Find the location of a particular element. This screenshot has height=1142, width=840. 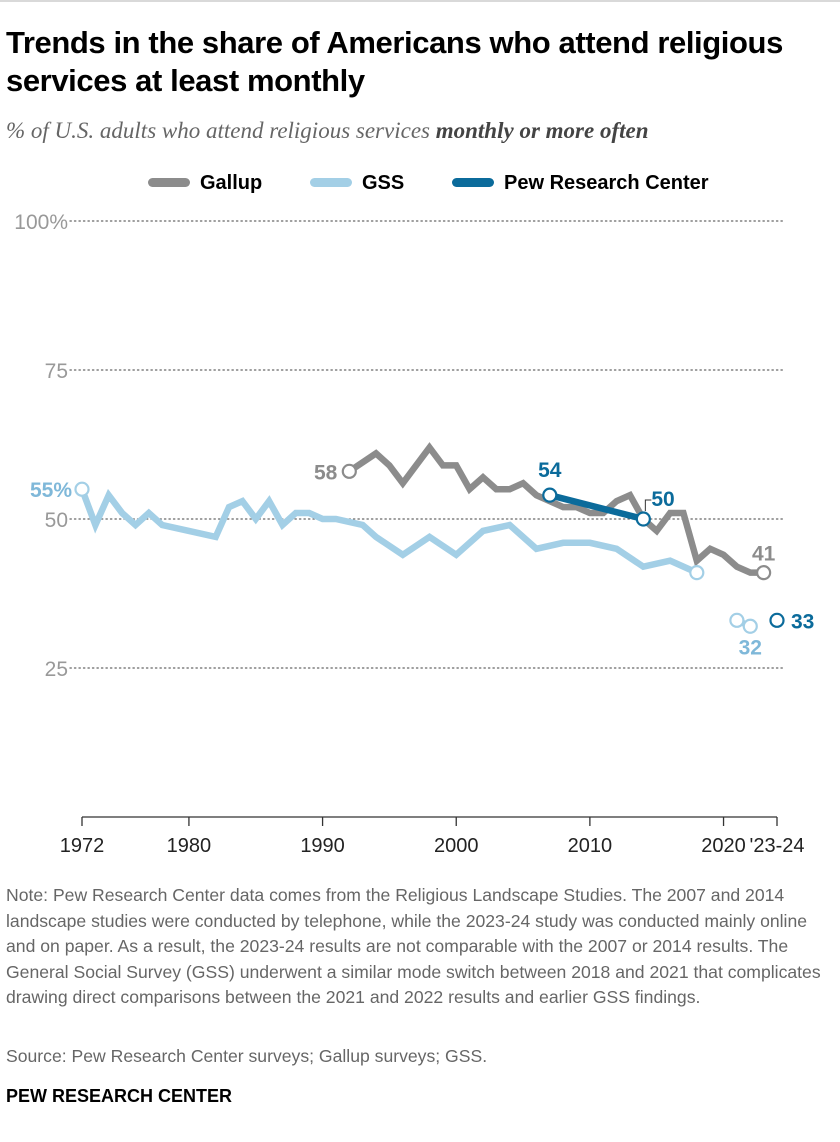

publisher-brand: PEW RESEARCH CENTER is located at coordinates (119, 1096).